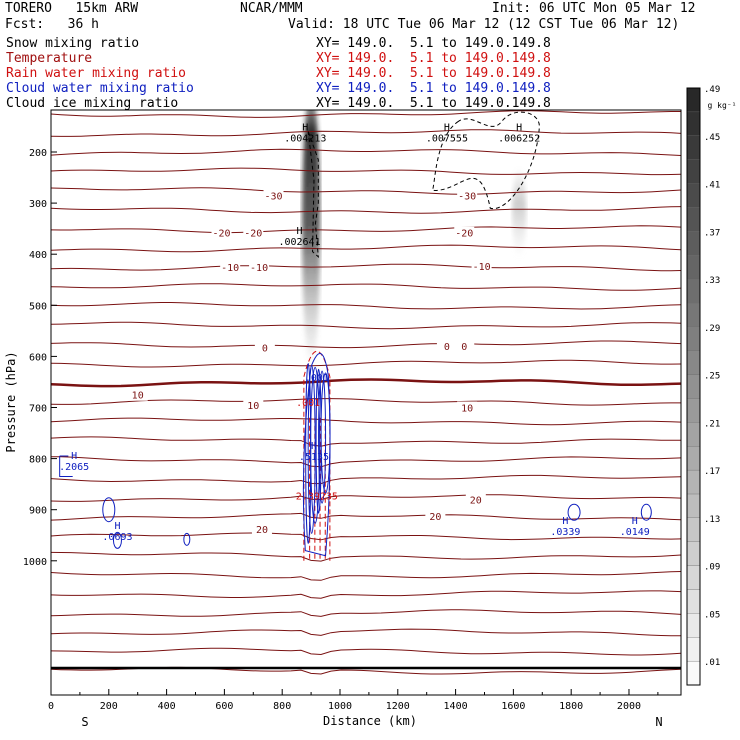  What do you see at coordinates (712, 329) in the screenshot?
I see `colorbar-tick-label: .29` at bounding box center [712, 329].